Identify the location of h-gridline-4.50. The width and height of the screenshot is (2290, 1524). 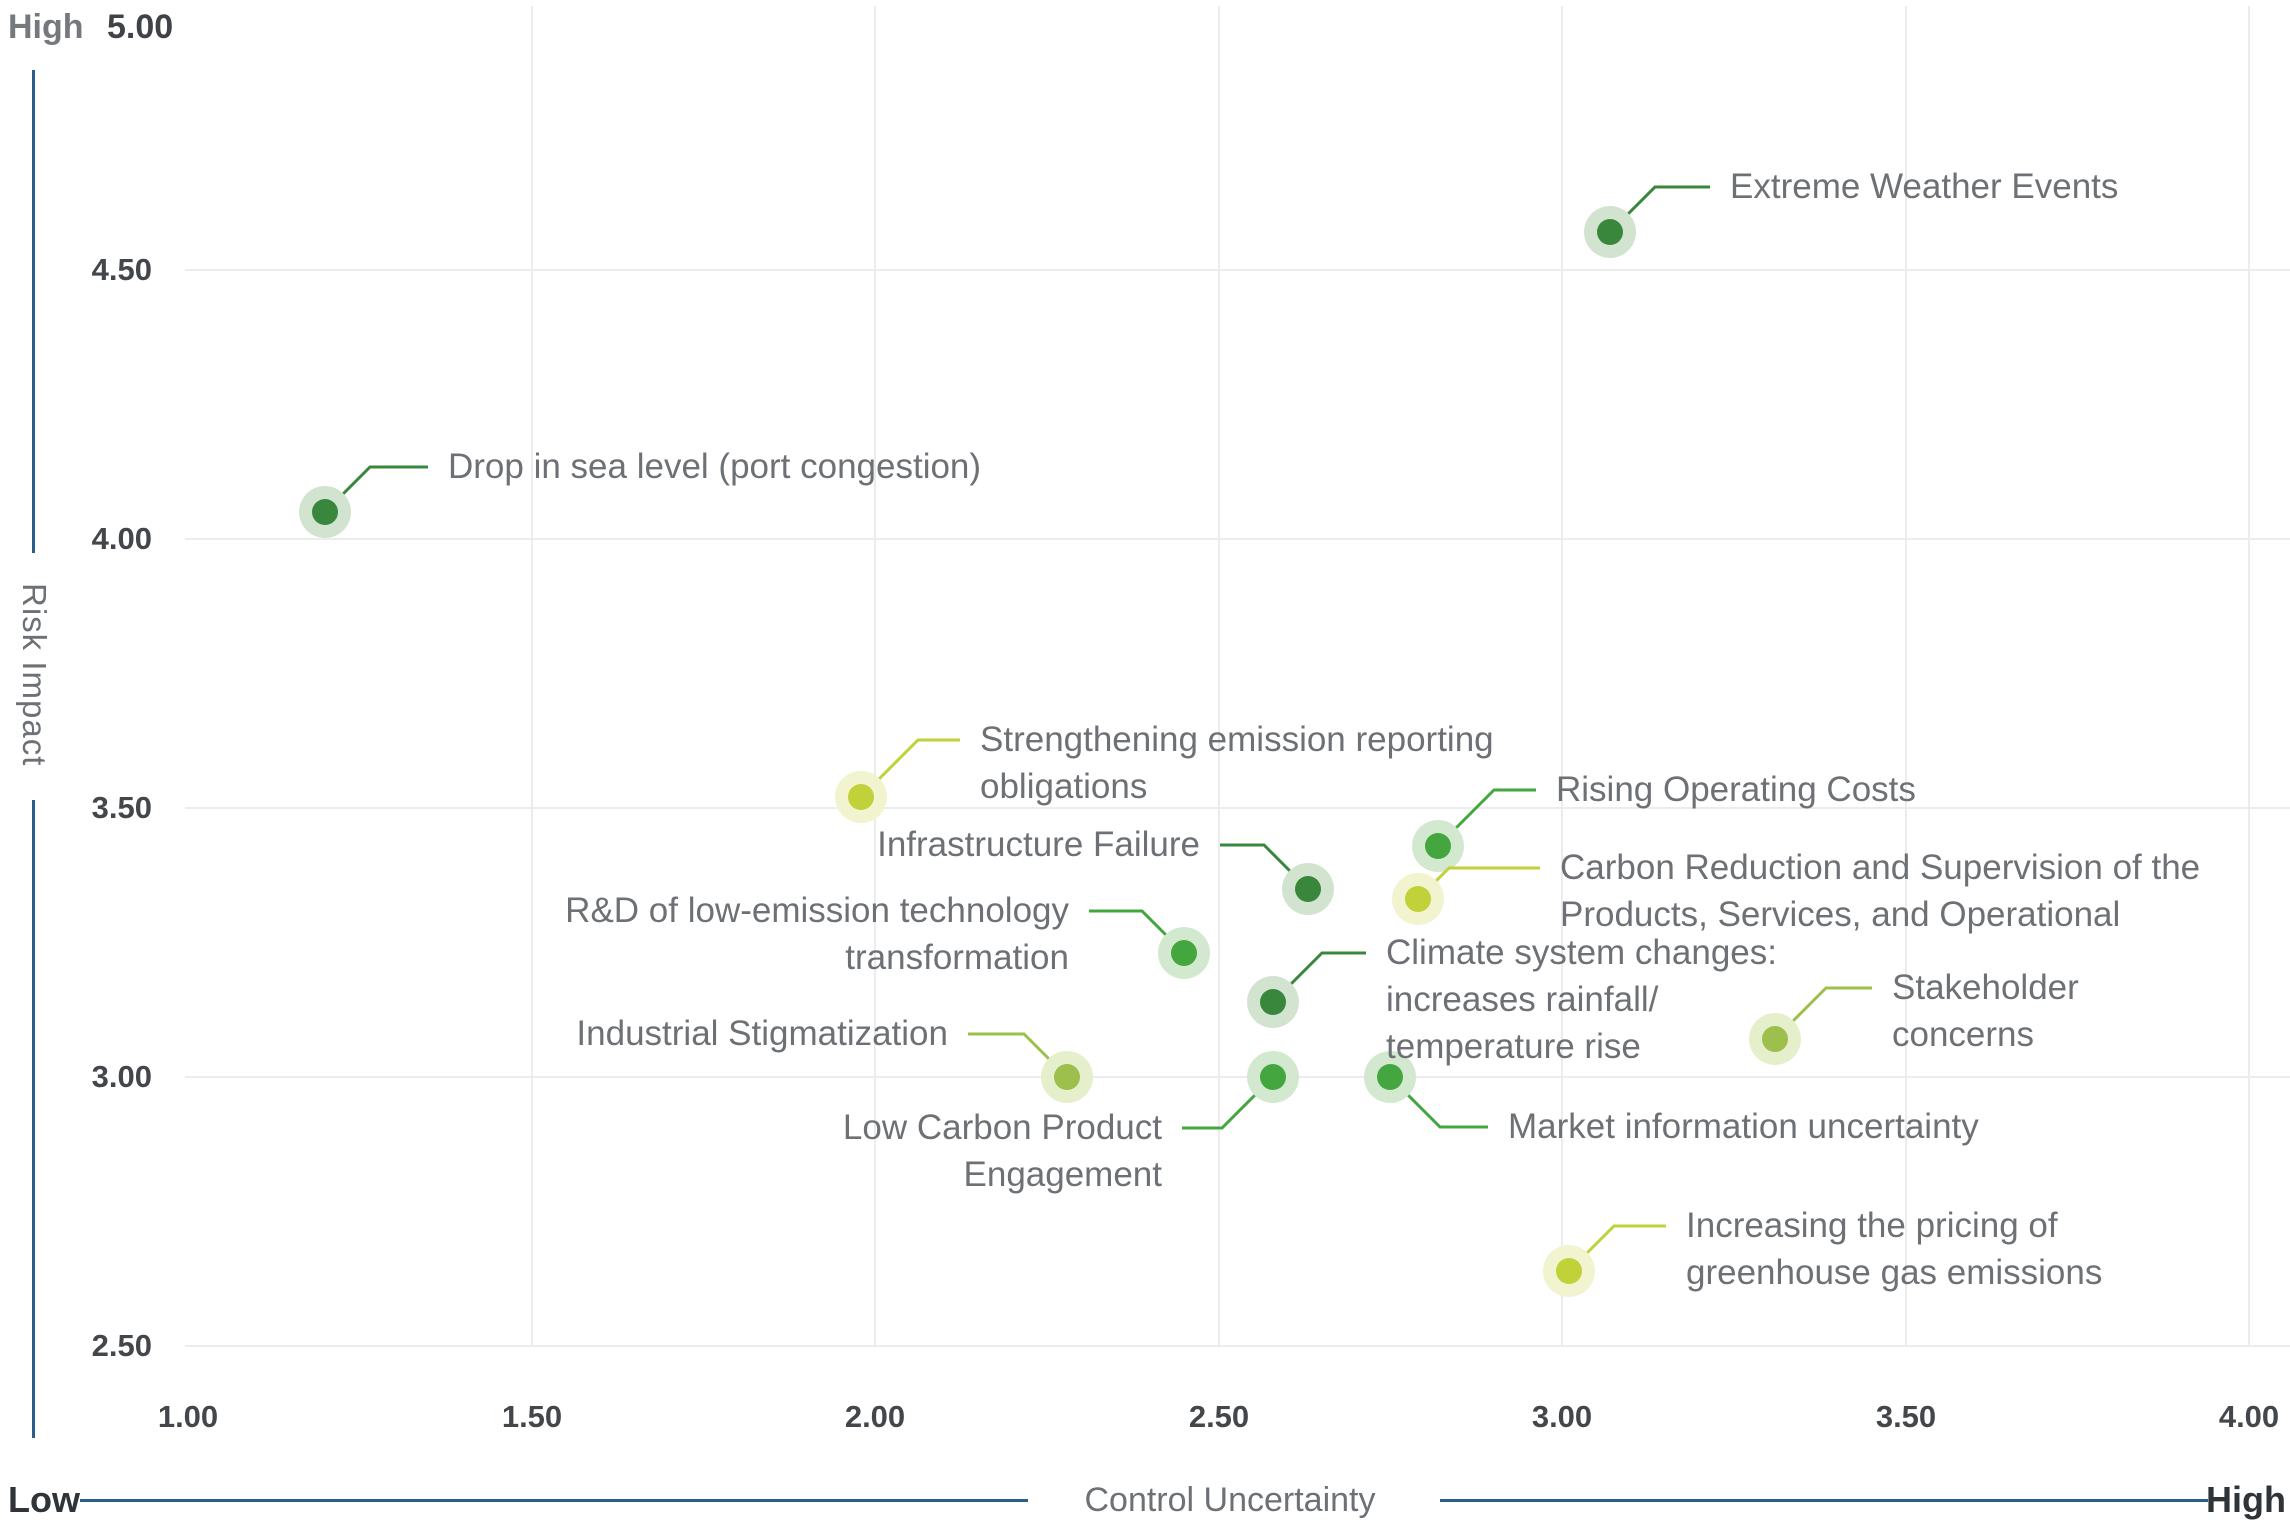
(1237, 270).